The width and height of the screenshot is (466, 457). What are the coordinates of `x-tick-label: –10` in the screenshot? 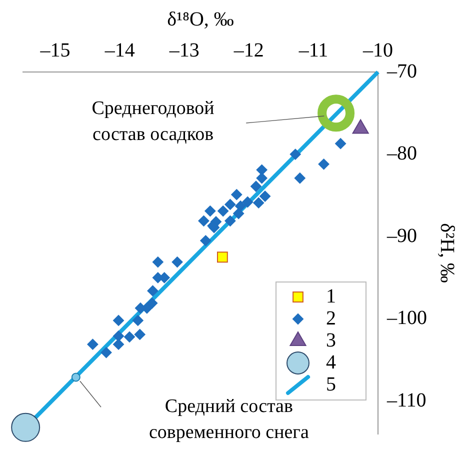 It's located at (377, 50).